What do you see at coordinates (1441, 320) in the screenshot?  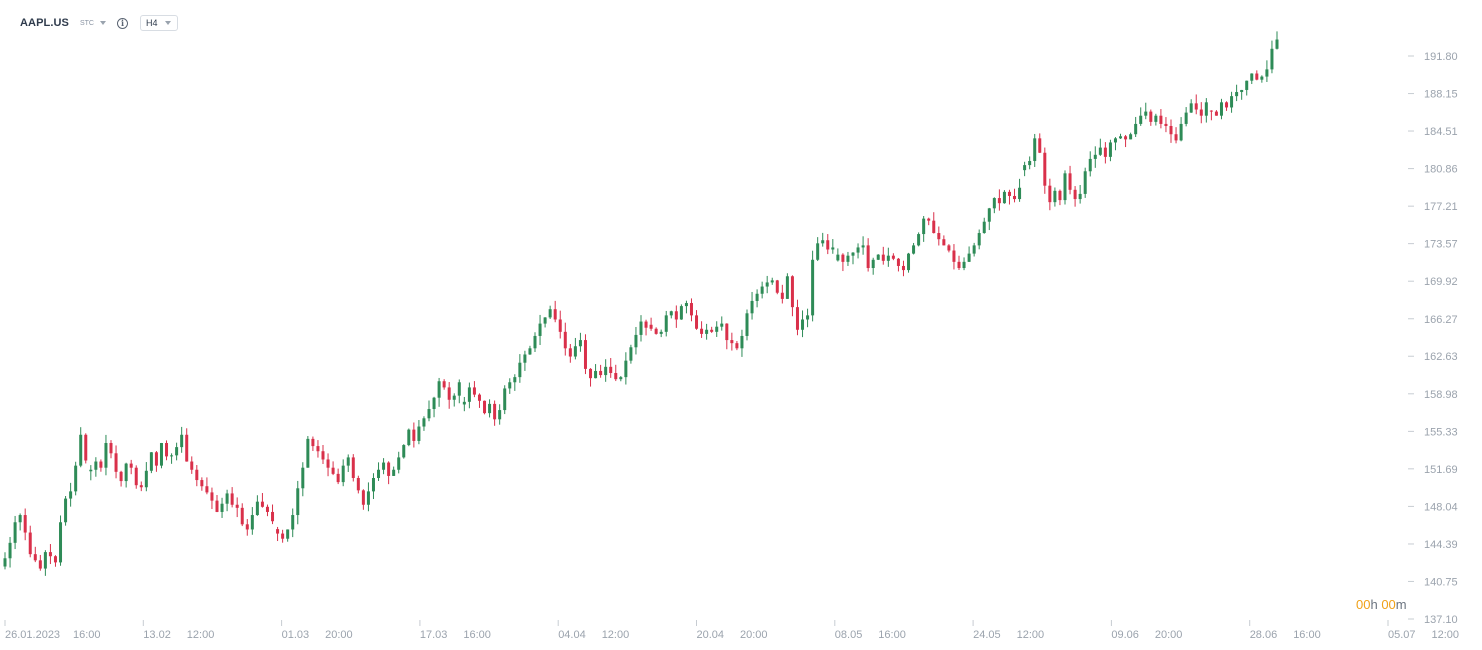 I see `y-tick-label: 166.27` at bounding box center [1441, 320].